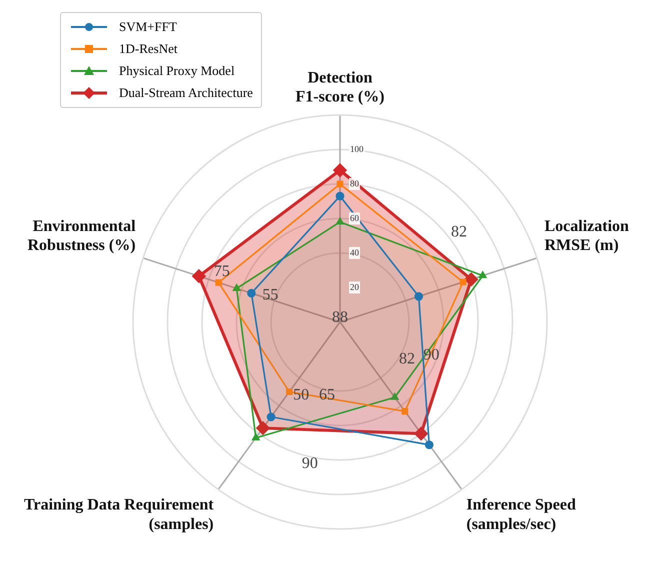 The image size is (652, 563). Describe the element at coordinates (355, 287) in the screenshot. I see `y-tick-label: 20` at that location.